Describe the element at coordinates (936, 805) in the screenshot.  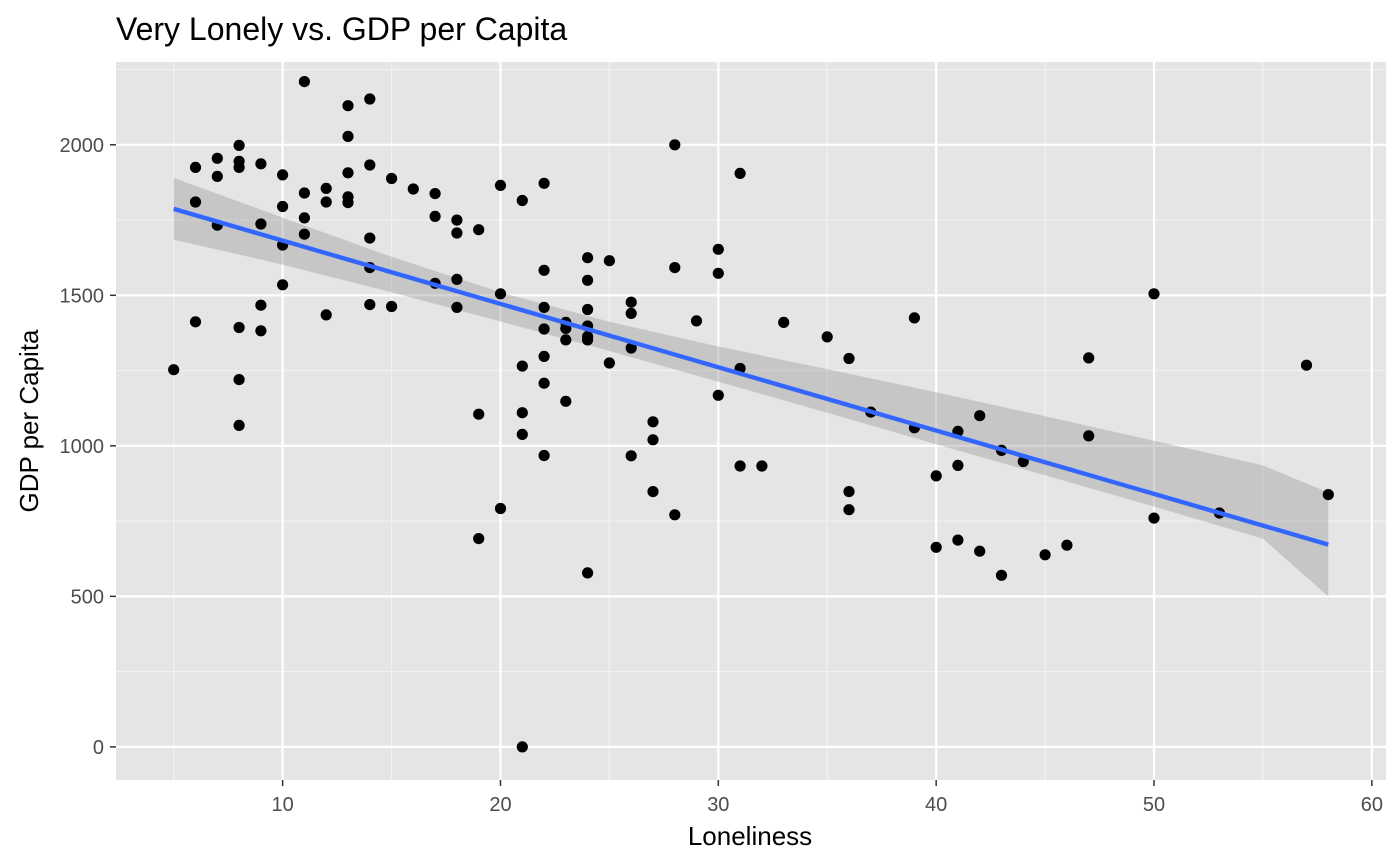
I see `x-tick-label: 40` at that location.